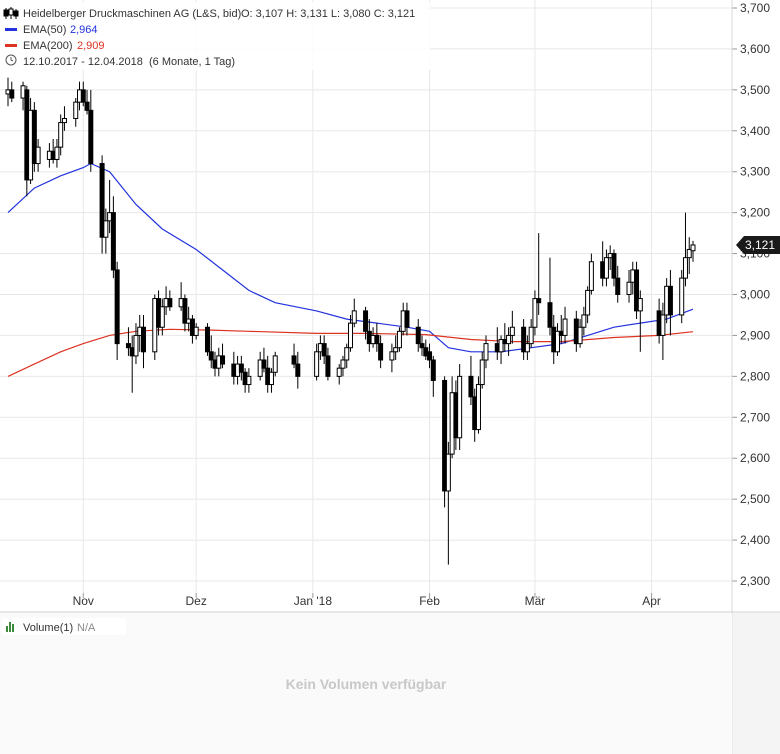  I want to click on volume-legend: Volume(1) N/A, so click(64, 626).